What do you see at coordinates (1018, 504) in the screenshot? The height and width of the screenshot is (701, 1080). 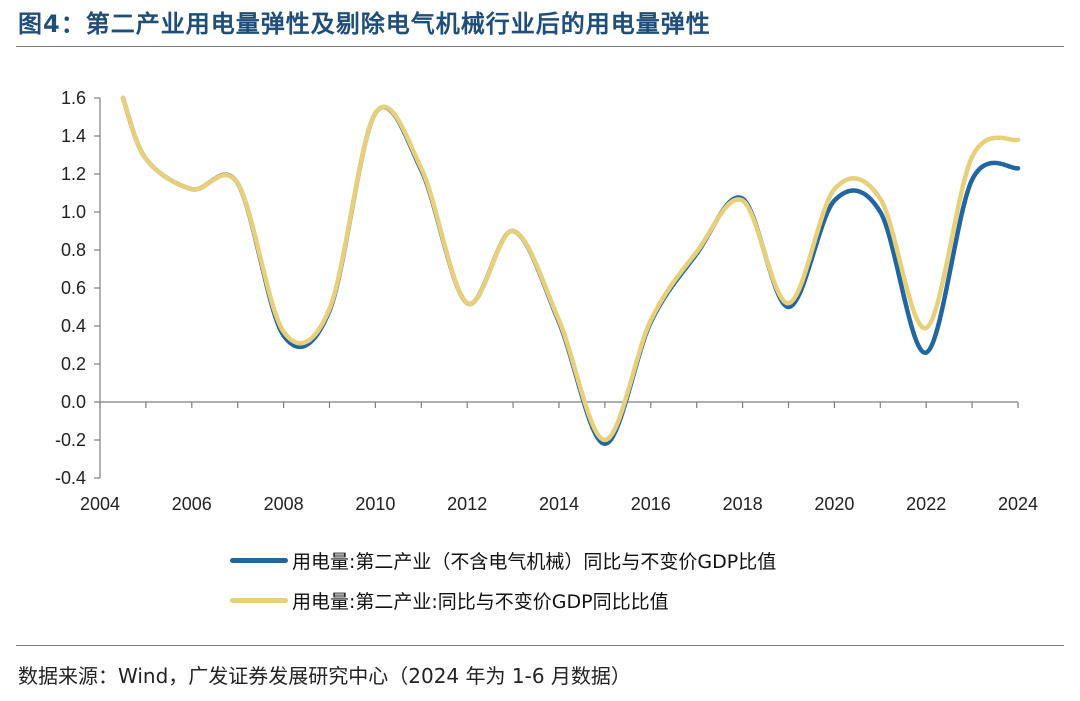 I see `x-tick-label: 2024` at bounding box center [1018, 504].